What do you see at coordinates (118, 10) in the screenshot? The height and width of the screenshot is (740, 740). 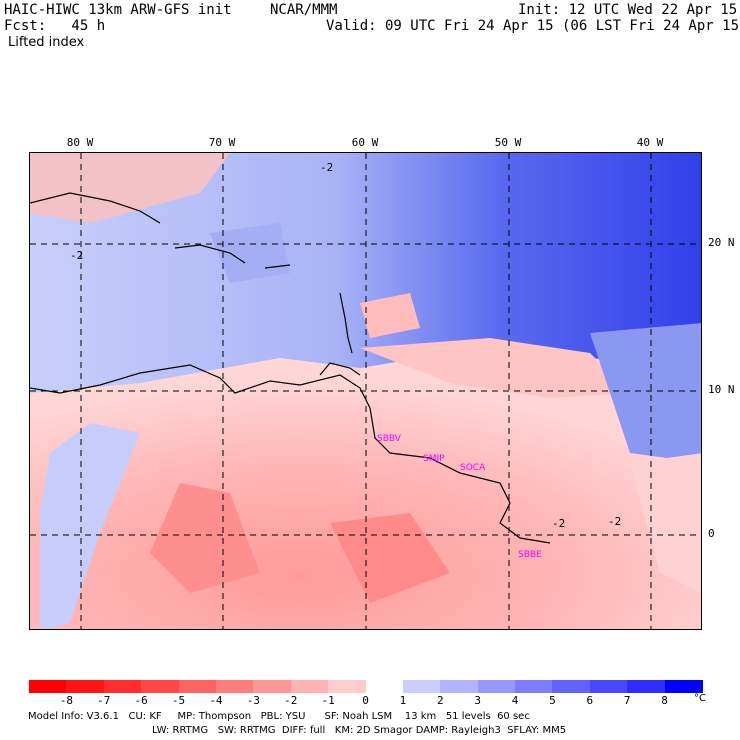 I see `model-title: HAIC-HIWC 13km ARW-GFS init` at bounding box center [118, 10].